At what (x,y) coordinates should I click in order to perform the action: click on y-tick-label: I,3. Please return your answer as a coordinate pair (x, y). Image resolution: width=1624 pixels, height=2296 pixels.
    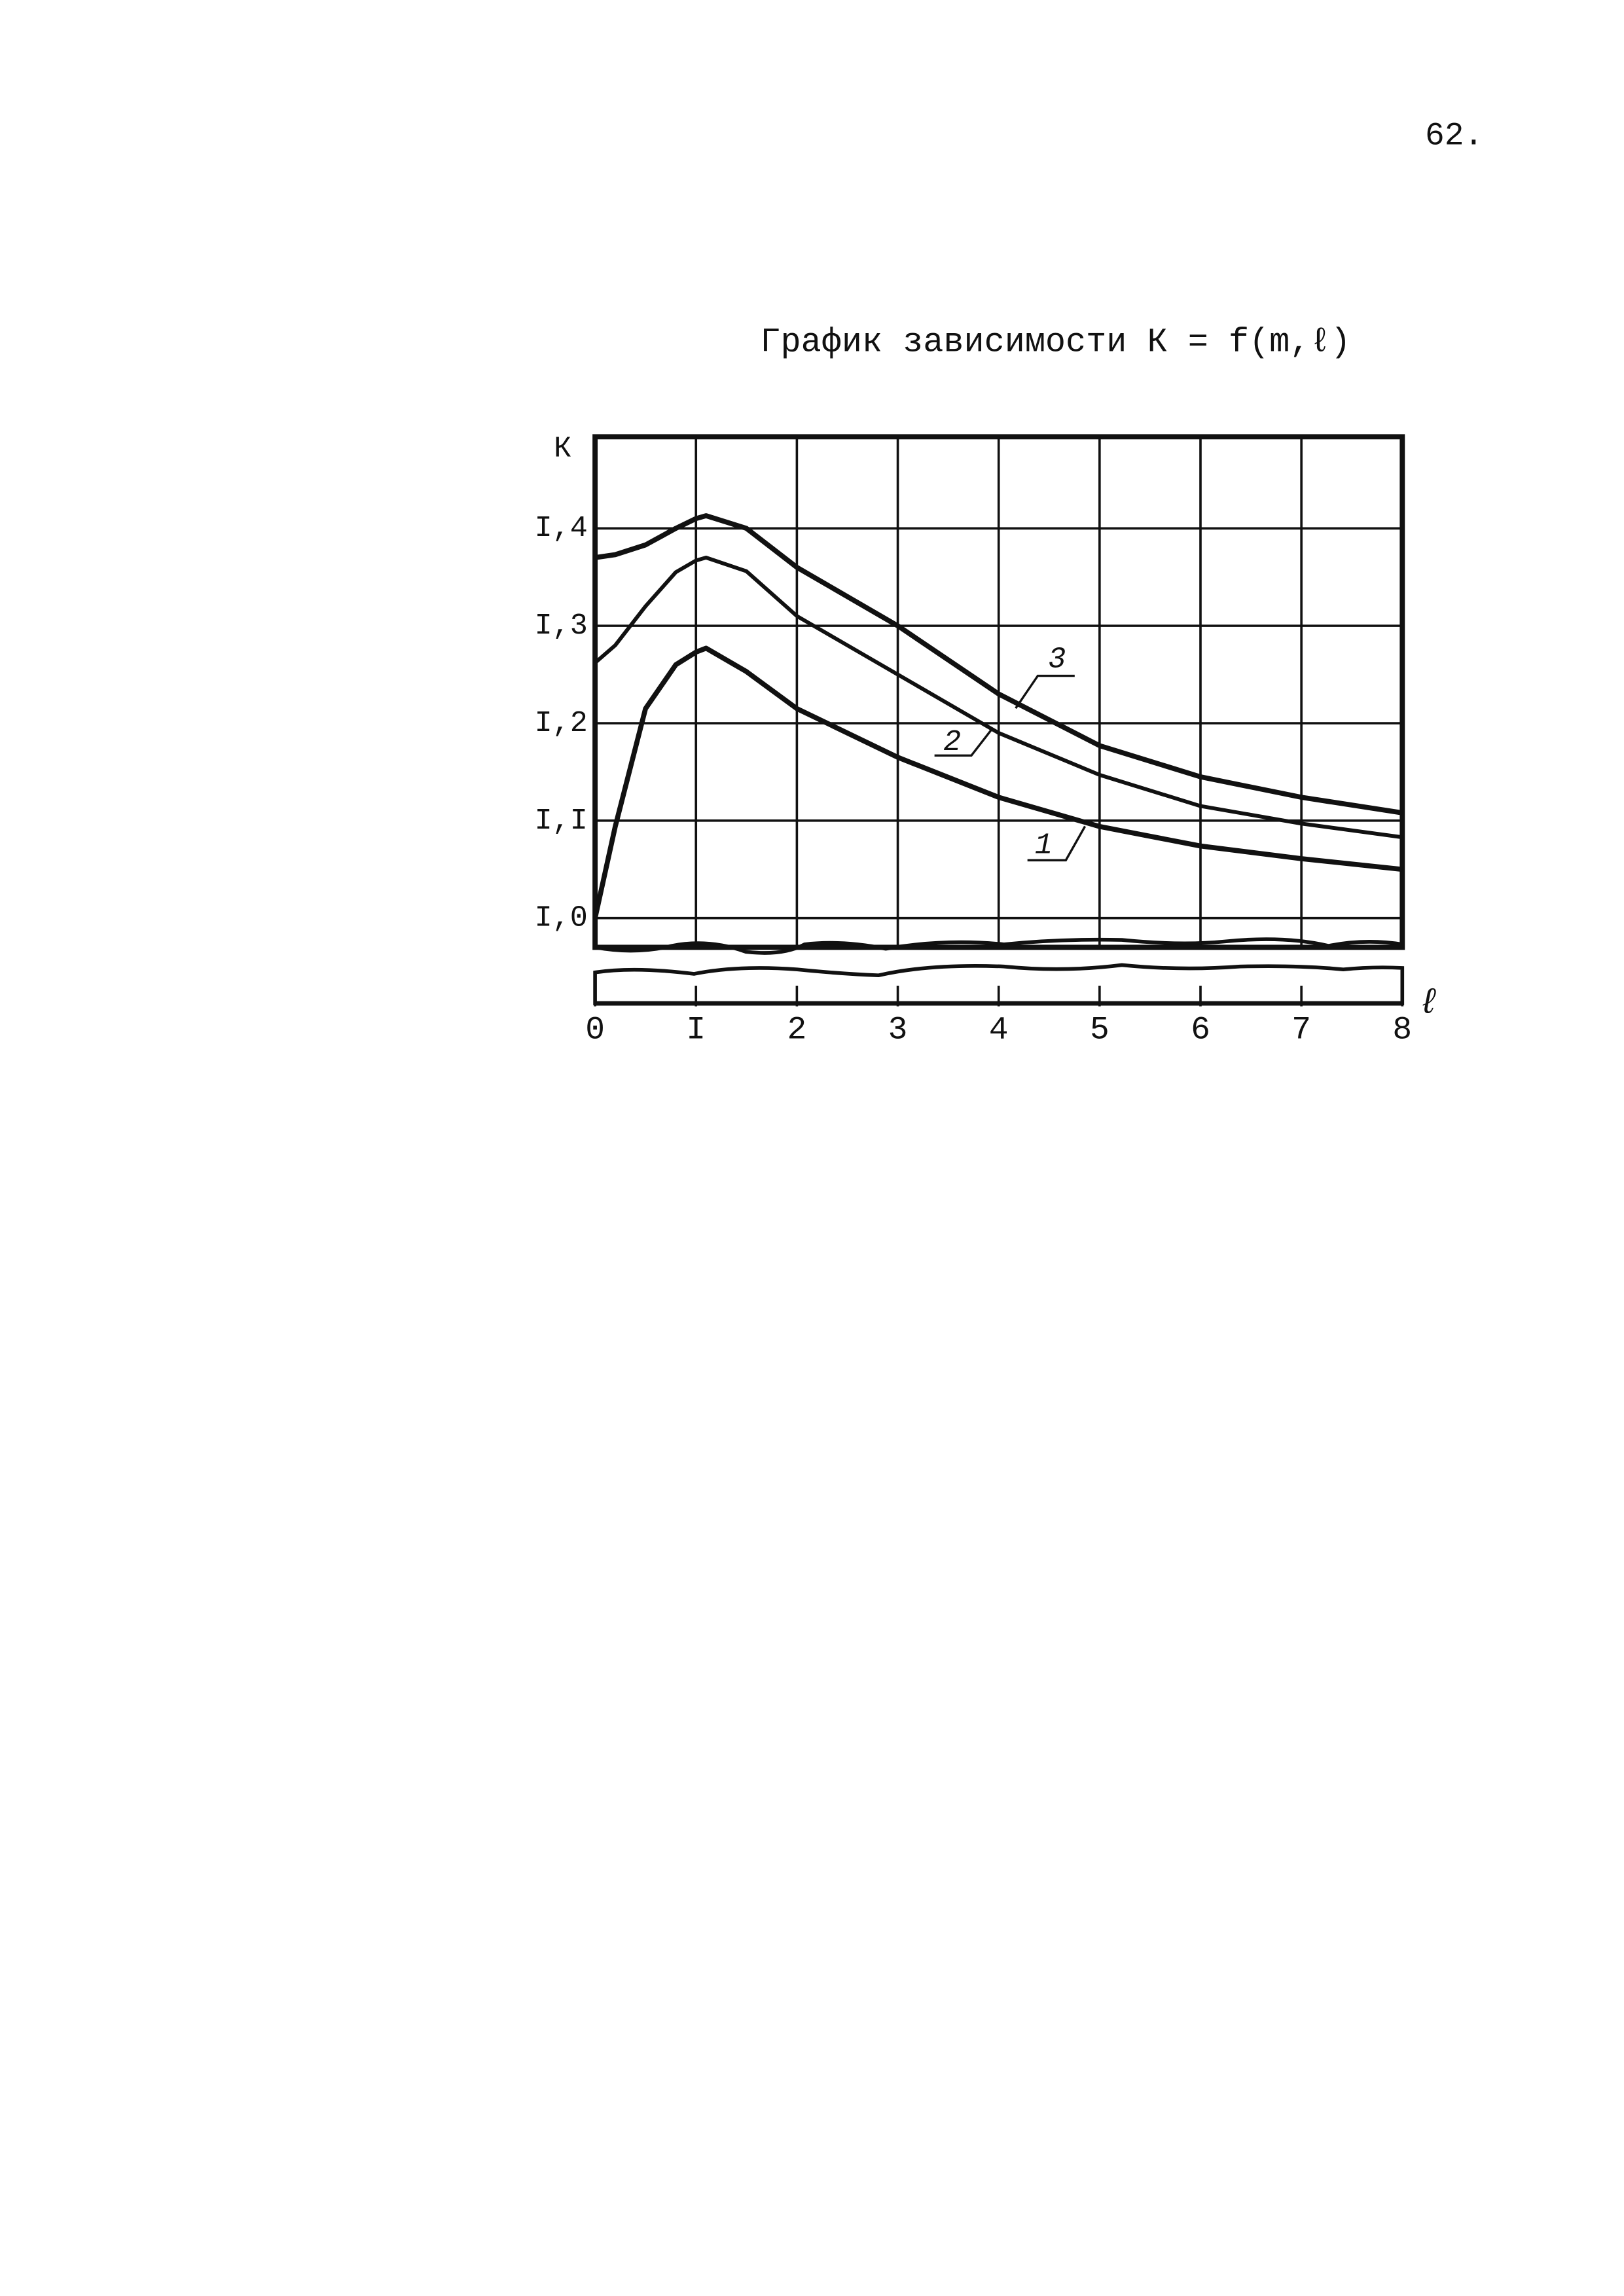
    Looking at the image, I should click on (561, 626).